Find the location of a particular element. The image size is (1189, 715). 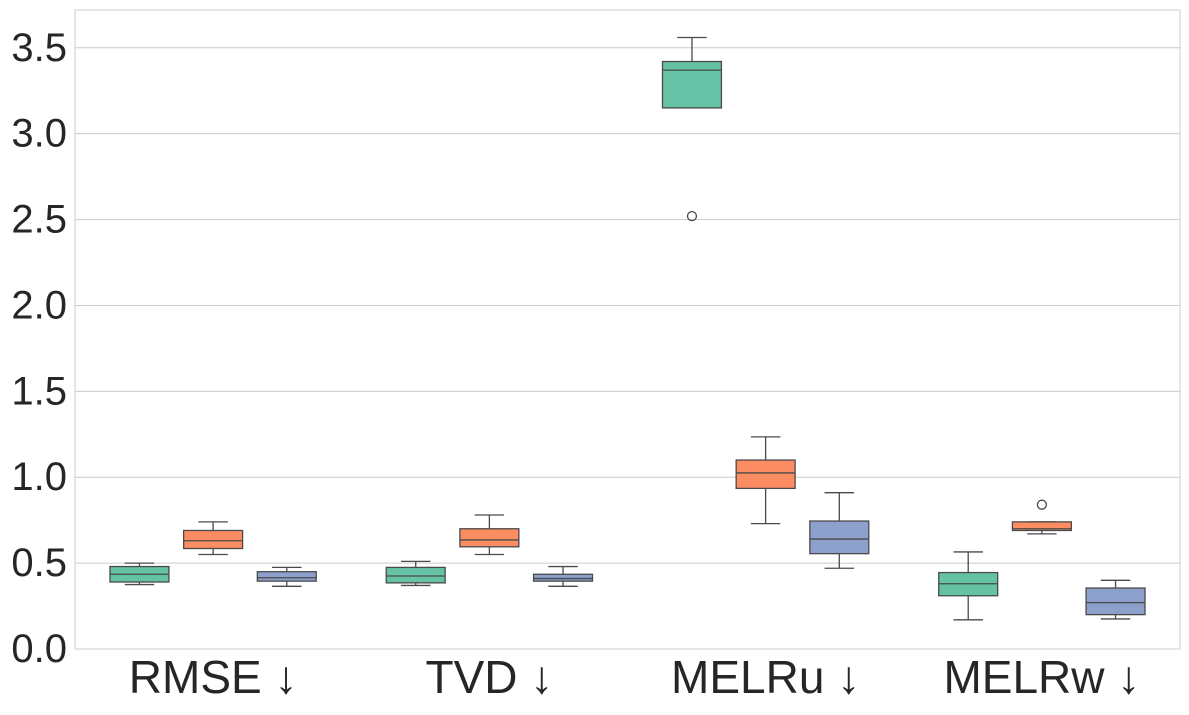

y-tick-label: 1.5 is located at coordinates (39, 391).